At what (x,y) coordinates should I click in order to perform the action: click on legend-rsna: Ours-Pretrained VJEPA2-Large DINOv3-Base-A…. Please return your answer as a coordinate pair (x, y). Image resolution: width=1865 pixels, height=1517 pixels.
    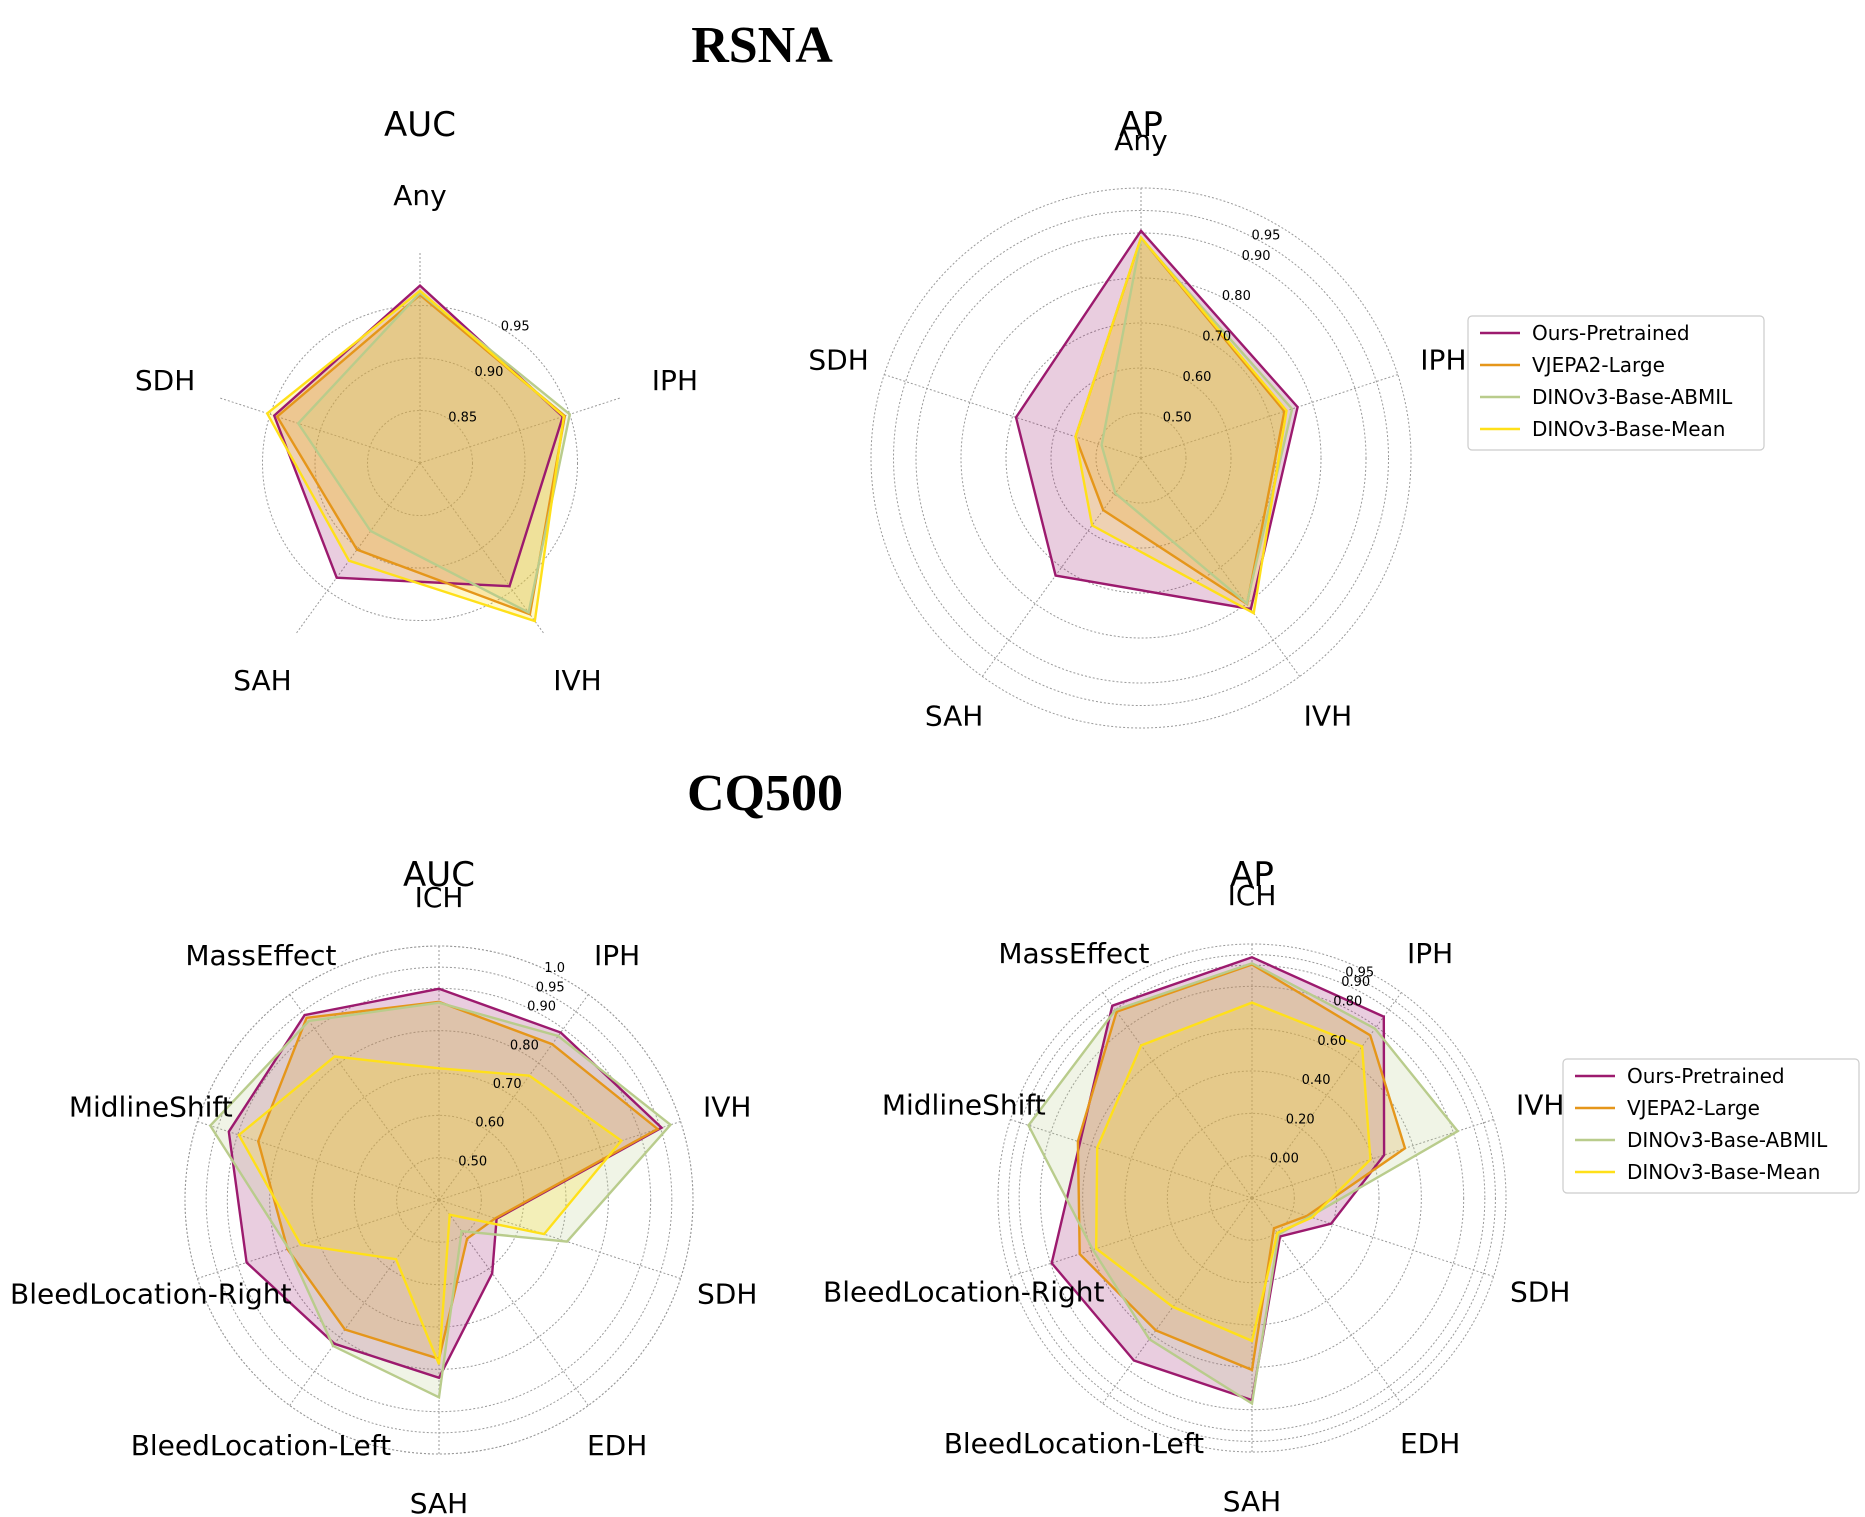
    Looking at the image, I should click on (1616, 383).